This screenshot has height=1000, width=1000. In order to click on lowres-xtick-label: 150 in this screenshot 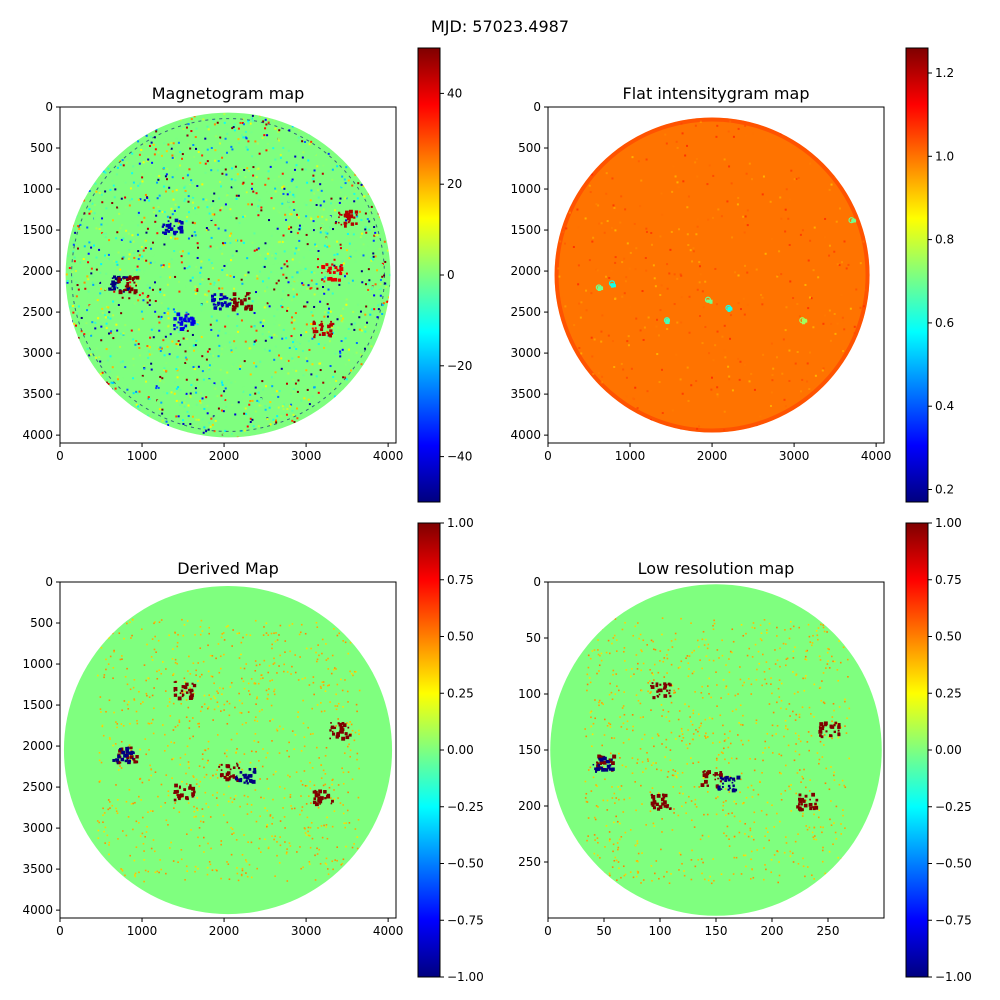, I will do `click(716, 931)`.